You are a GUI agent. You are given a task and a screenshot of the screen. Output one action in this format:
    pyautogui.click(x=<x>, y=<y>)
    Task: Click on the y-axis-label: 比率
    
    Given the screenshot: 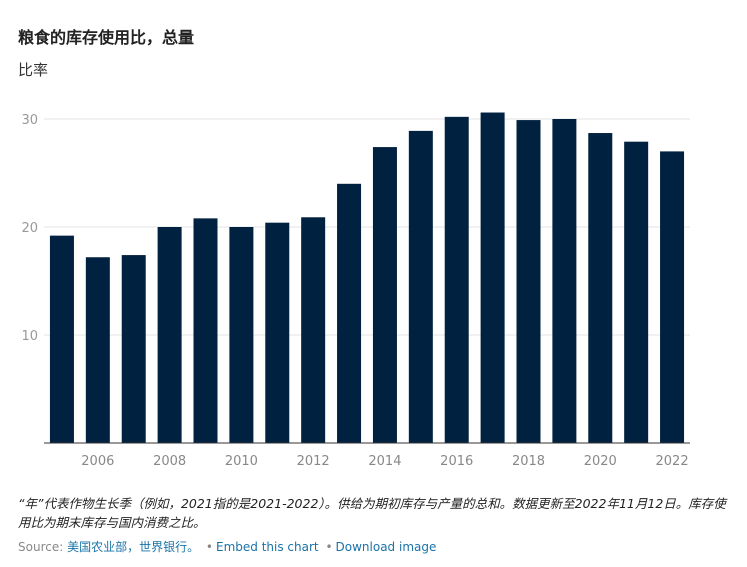 What is the action you would take?
    pyautogui.click(x=33, y=70)
    